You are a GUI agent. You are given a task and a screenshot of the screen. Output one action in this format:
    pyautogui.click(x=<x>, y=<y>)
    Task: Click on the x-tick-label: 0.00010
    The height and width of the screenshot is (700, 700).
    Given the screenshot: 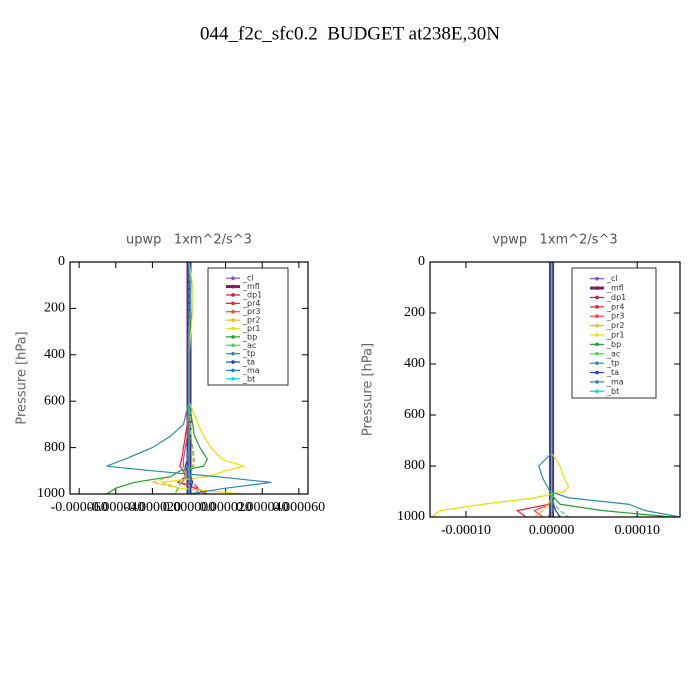 What is the action you would take?
    pyautogui.click(x=637, y=530)
    